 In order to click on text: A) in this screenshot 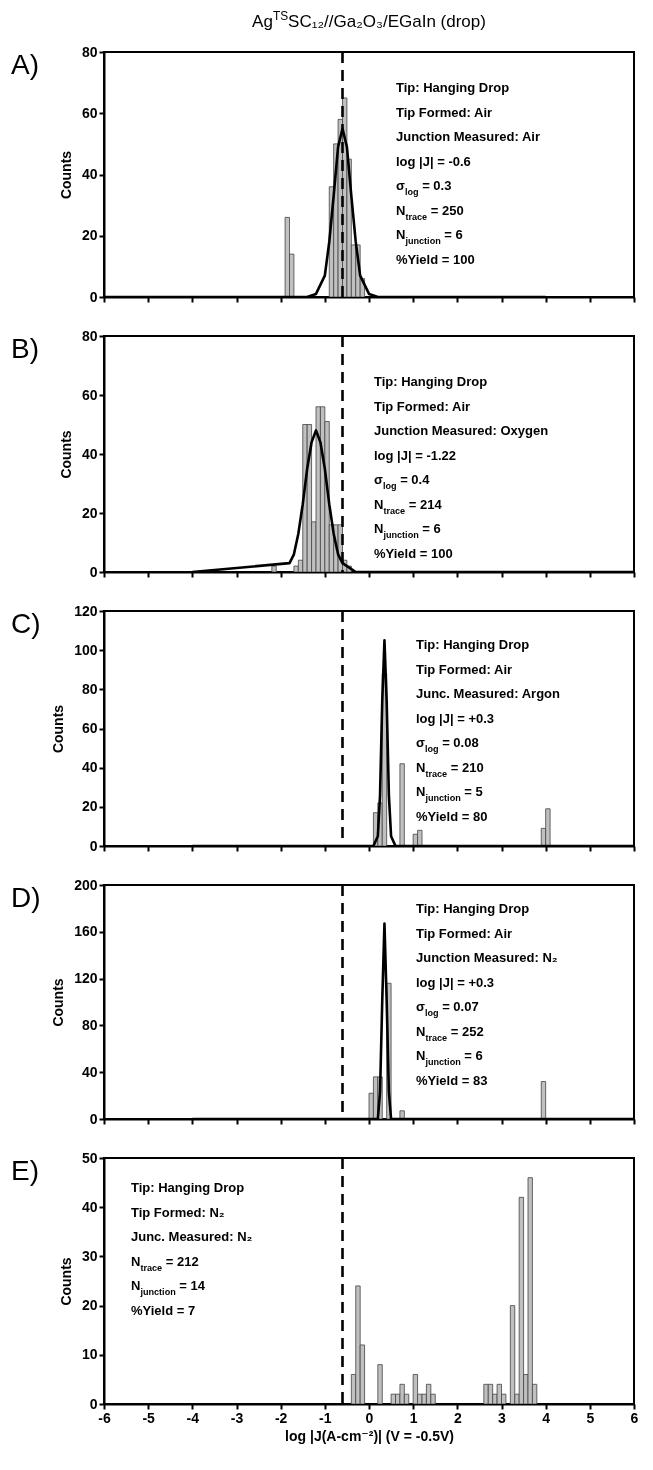, I will do `click(25, 64)`.